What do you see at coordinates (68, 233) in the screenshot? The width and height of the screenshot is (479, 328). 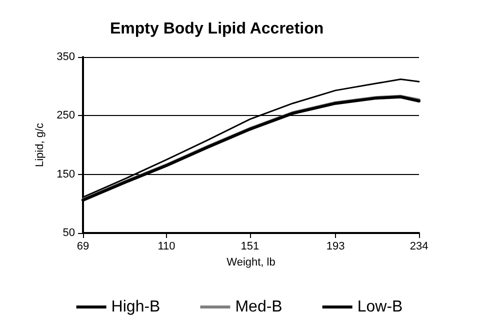 I see `y-tick-label: 50` at bounding box center [68, 233].